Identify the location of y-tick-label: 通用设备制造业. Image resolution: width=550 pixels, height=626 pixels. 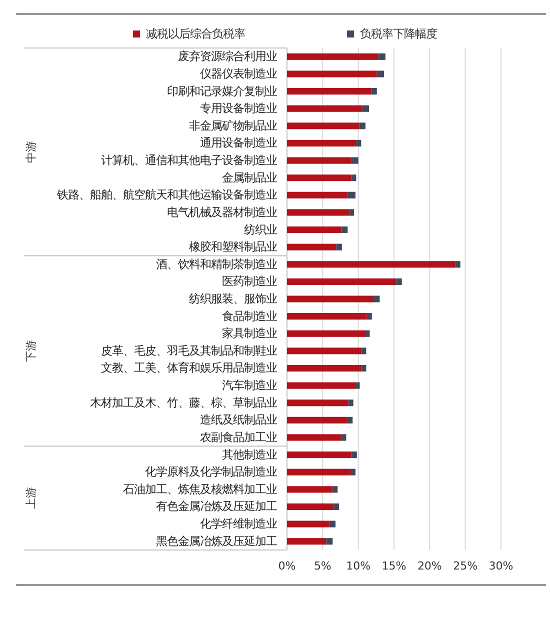
(238, 143).